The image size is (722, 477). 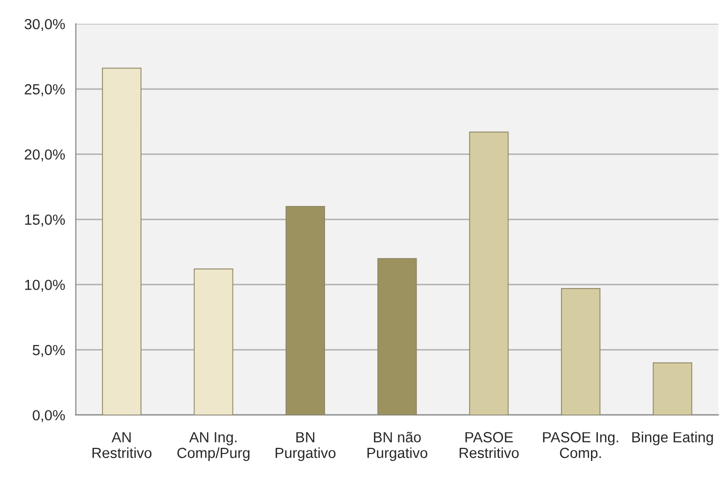 I want to click on y-tick-label: 25,0%, so click(x=44, y=90).